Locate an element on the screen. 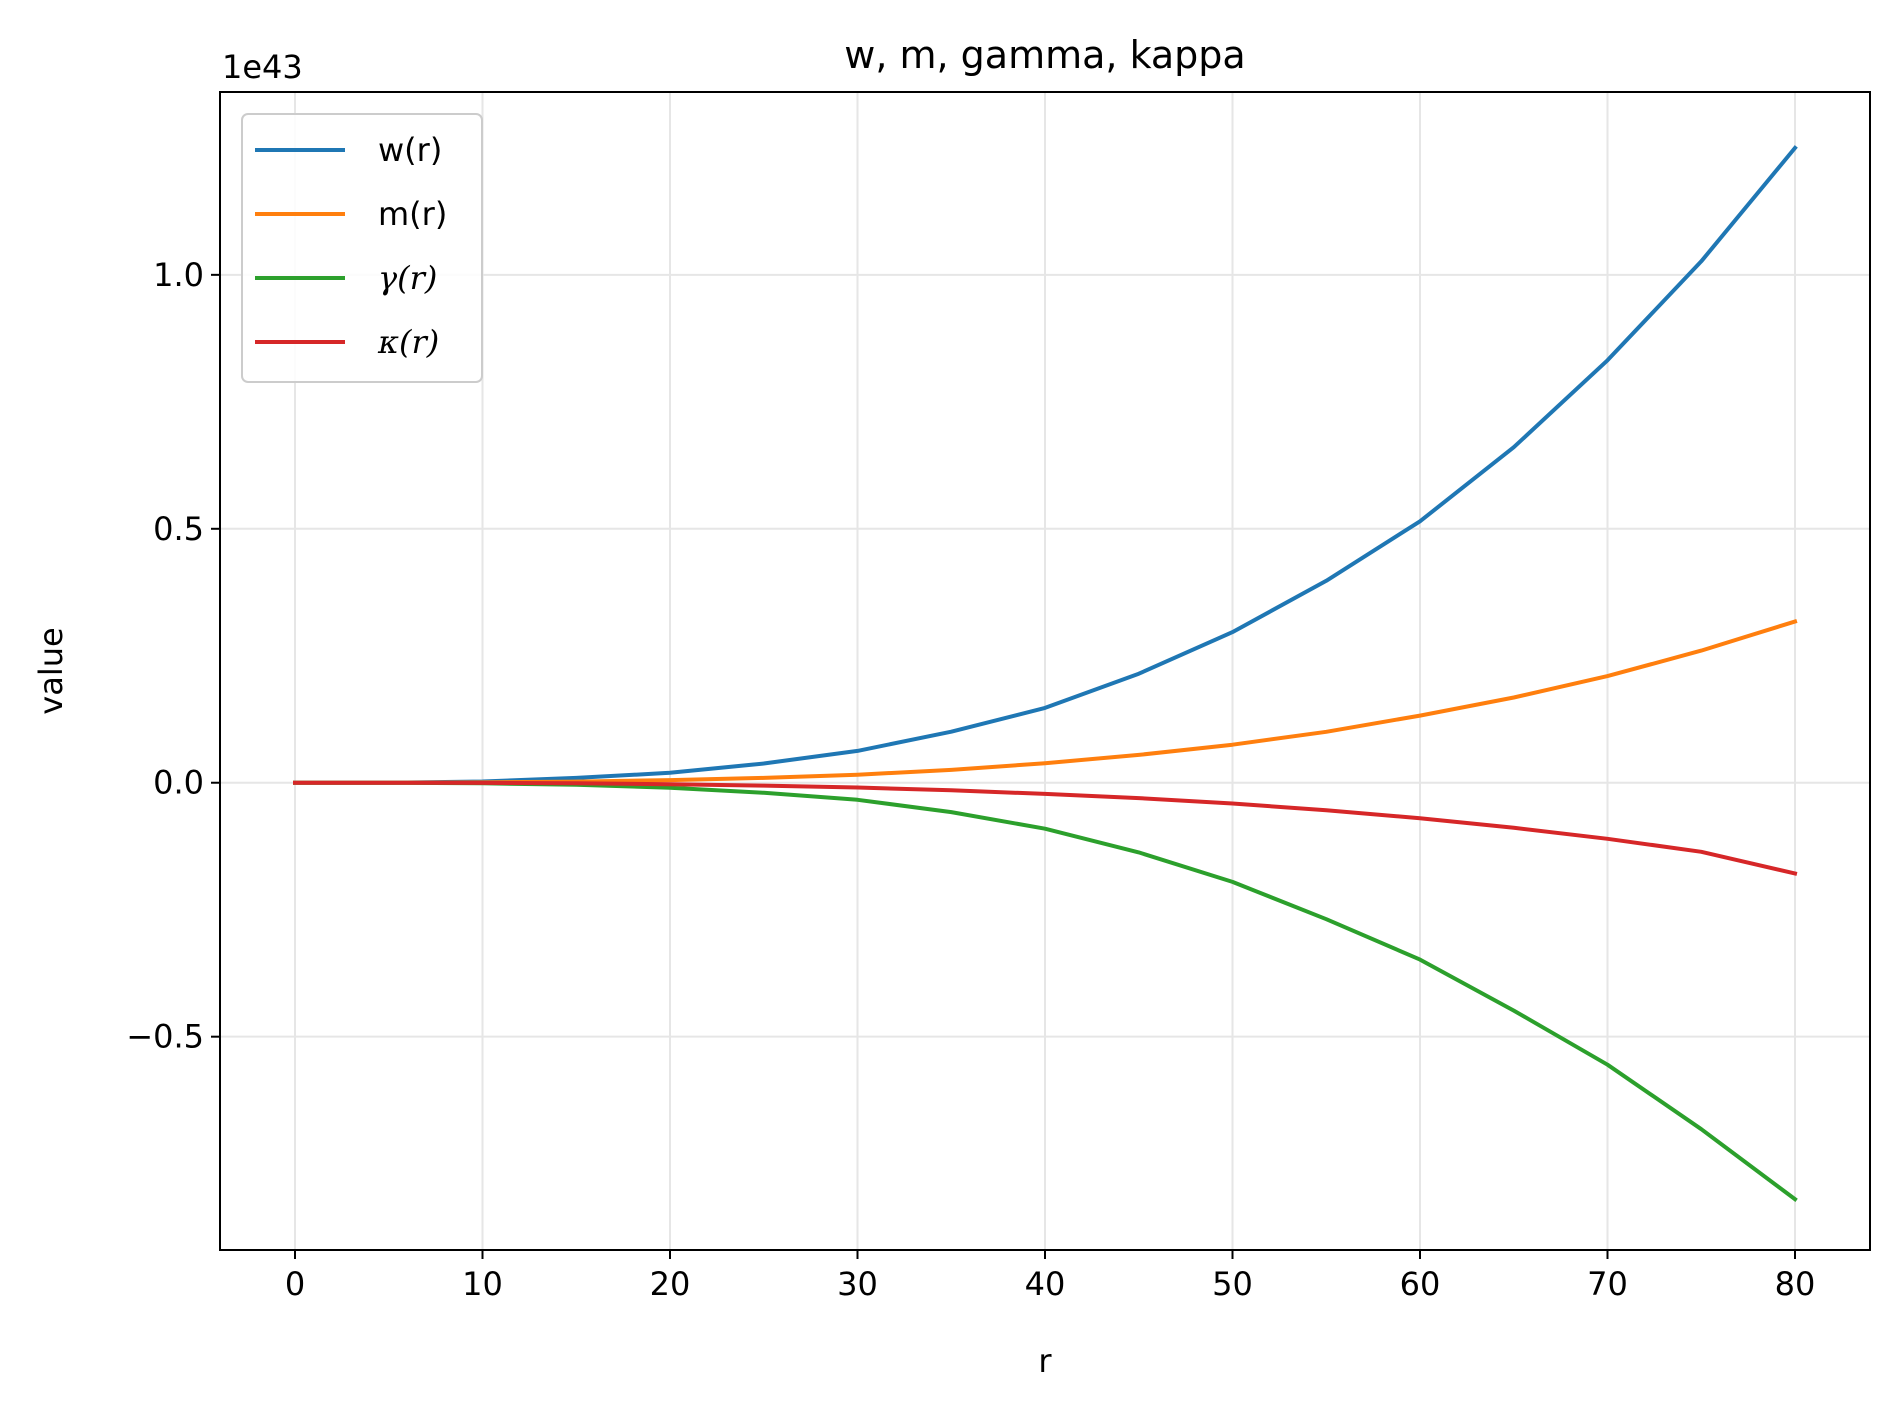  y-tick-label: 1.0 is located at coordinates (178, 275).